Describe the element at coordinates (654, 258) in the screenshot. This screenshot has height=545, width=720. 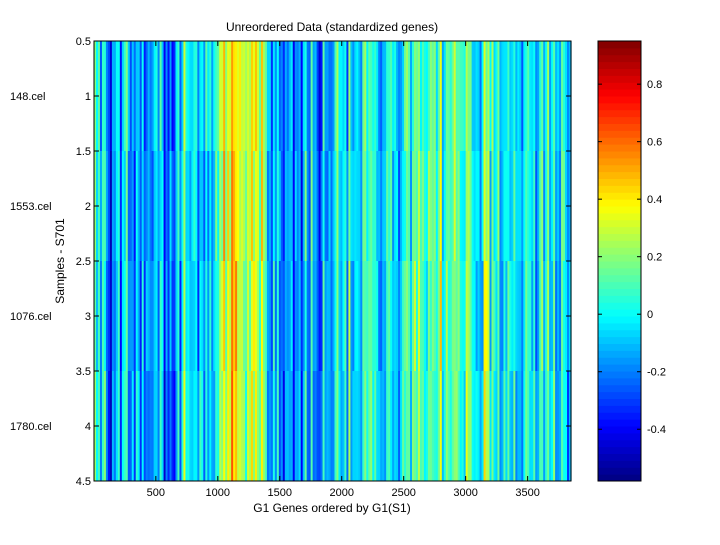
I see `colorbar-tick-label: 0.2` at that location.